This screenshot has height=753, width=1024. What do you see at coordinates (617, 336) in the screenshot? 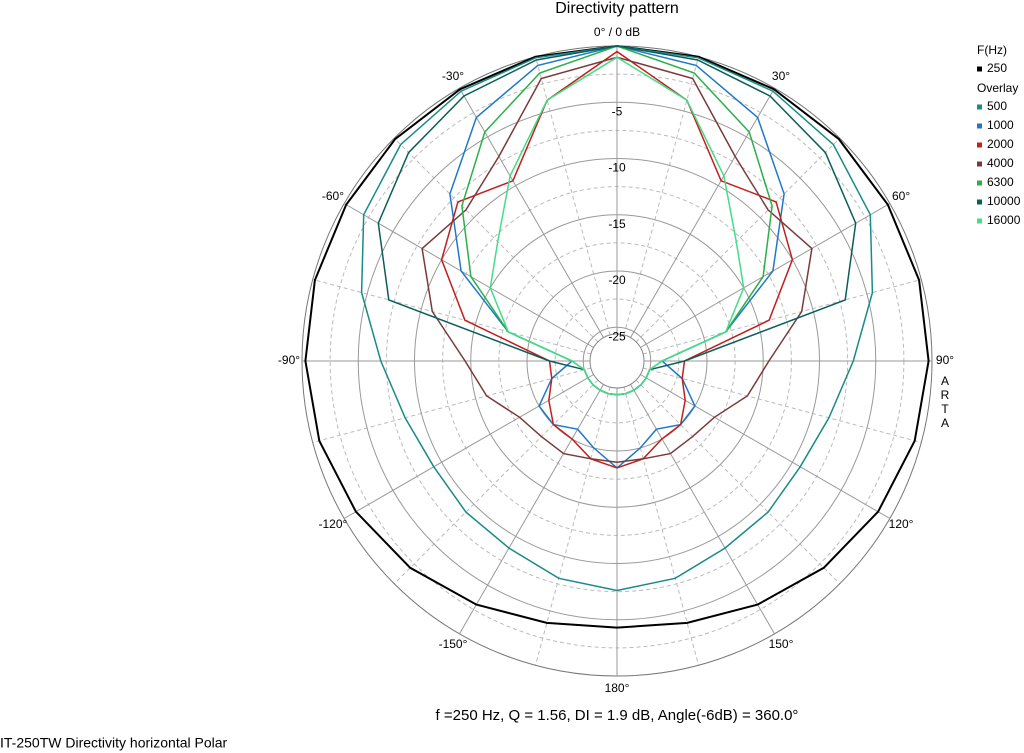
I see `r-tick-label: -25` at bounding box center [617, 336].